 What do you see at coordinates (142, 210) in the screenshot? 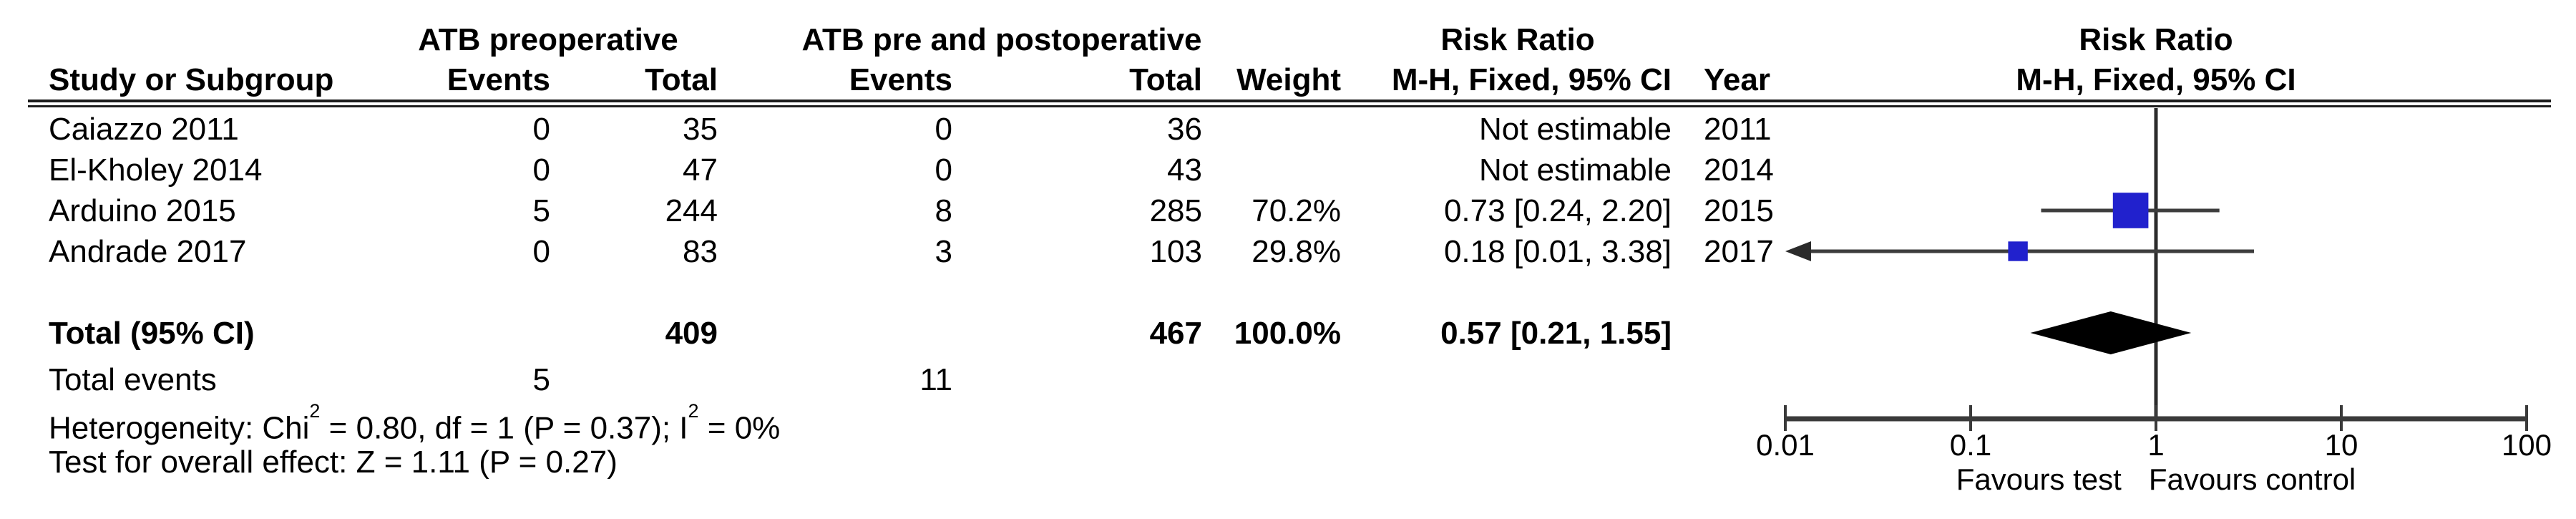
I see `study-label: Arduino 2015` at bounding box center [142, 210].